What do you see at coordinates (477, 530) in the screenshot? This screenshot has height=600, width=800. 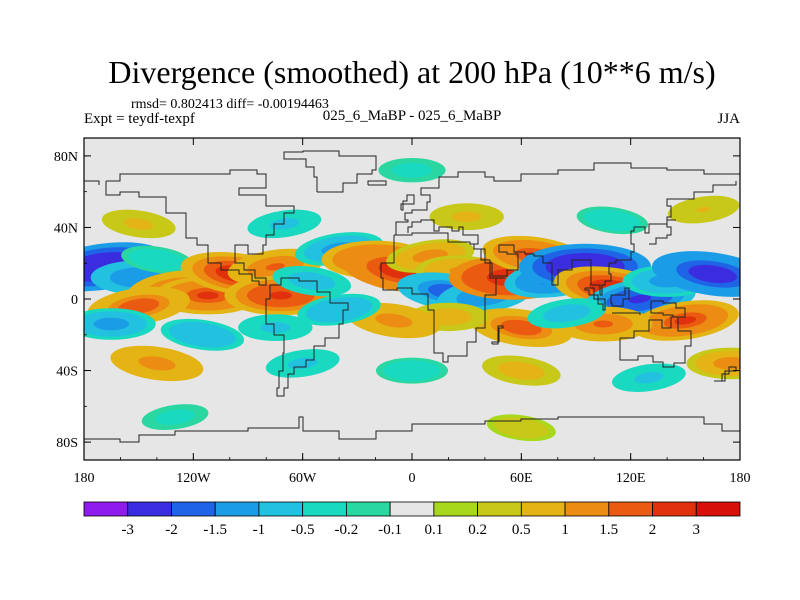 I see `colorbar-label: 0.2` at bounding box center [477, 530].